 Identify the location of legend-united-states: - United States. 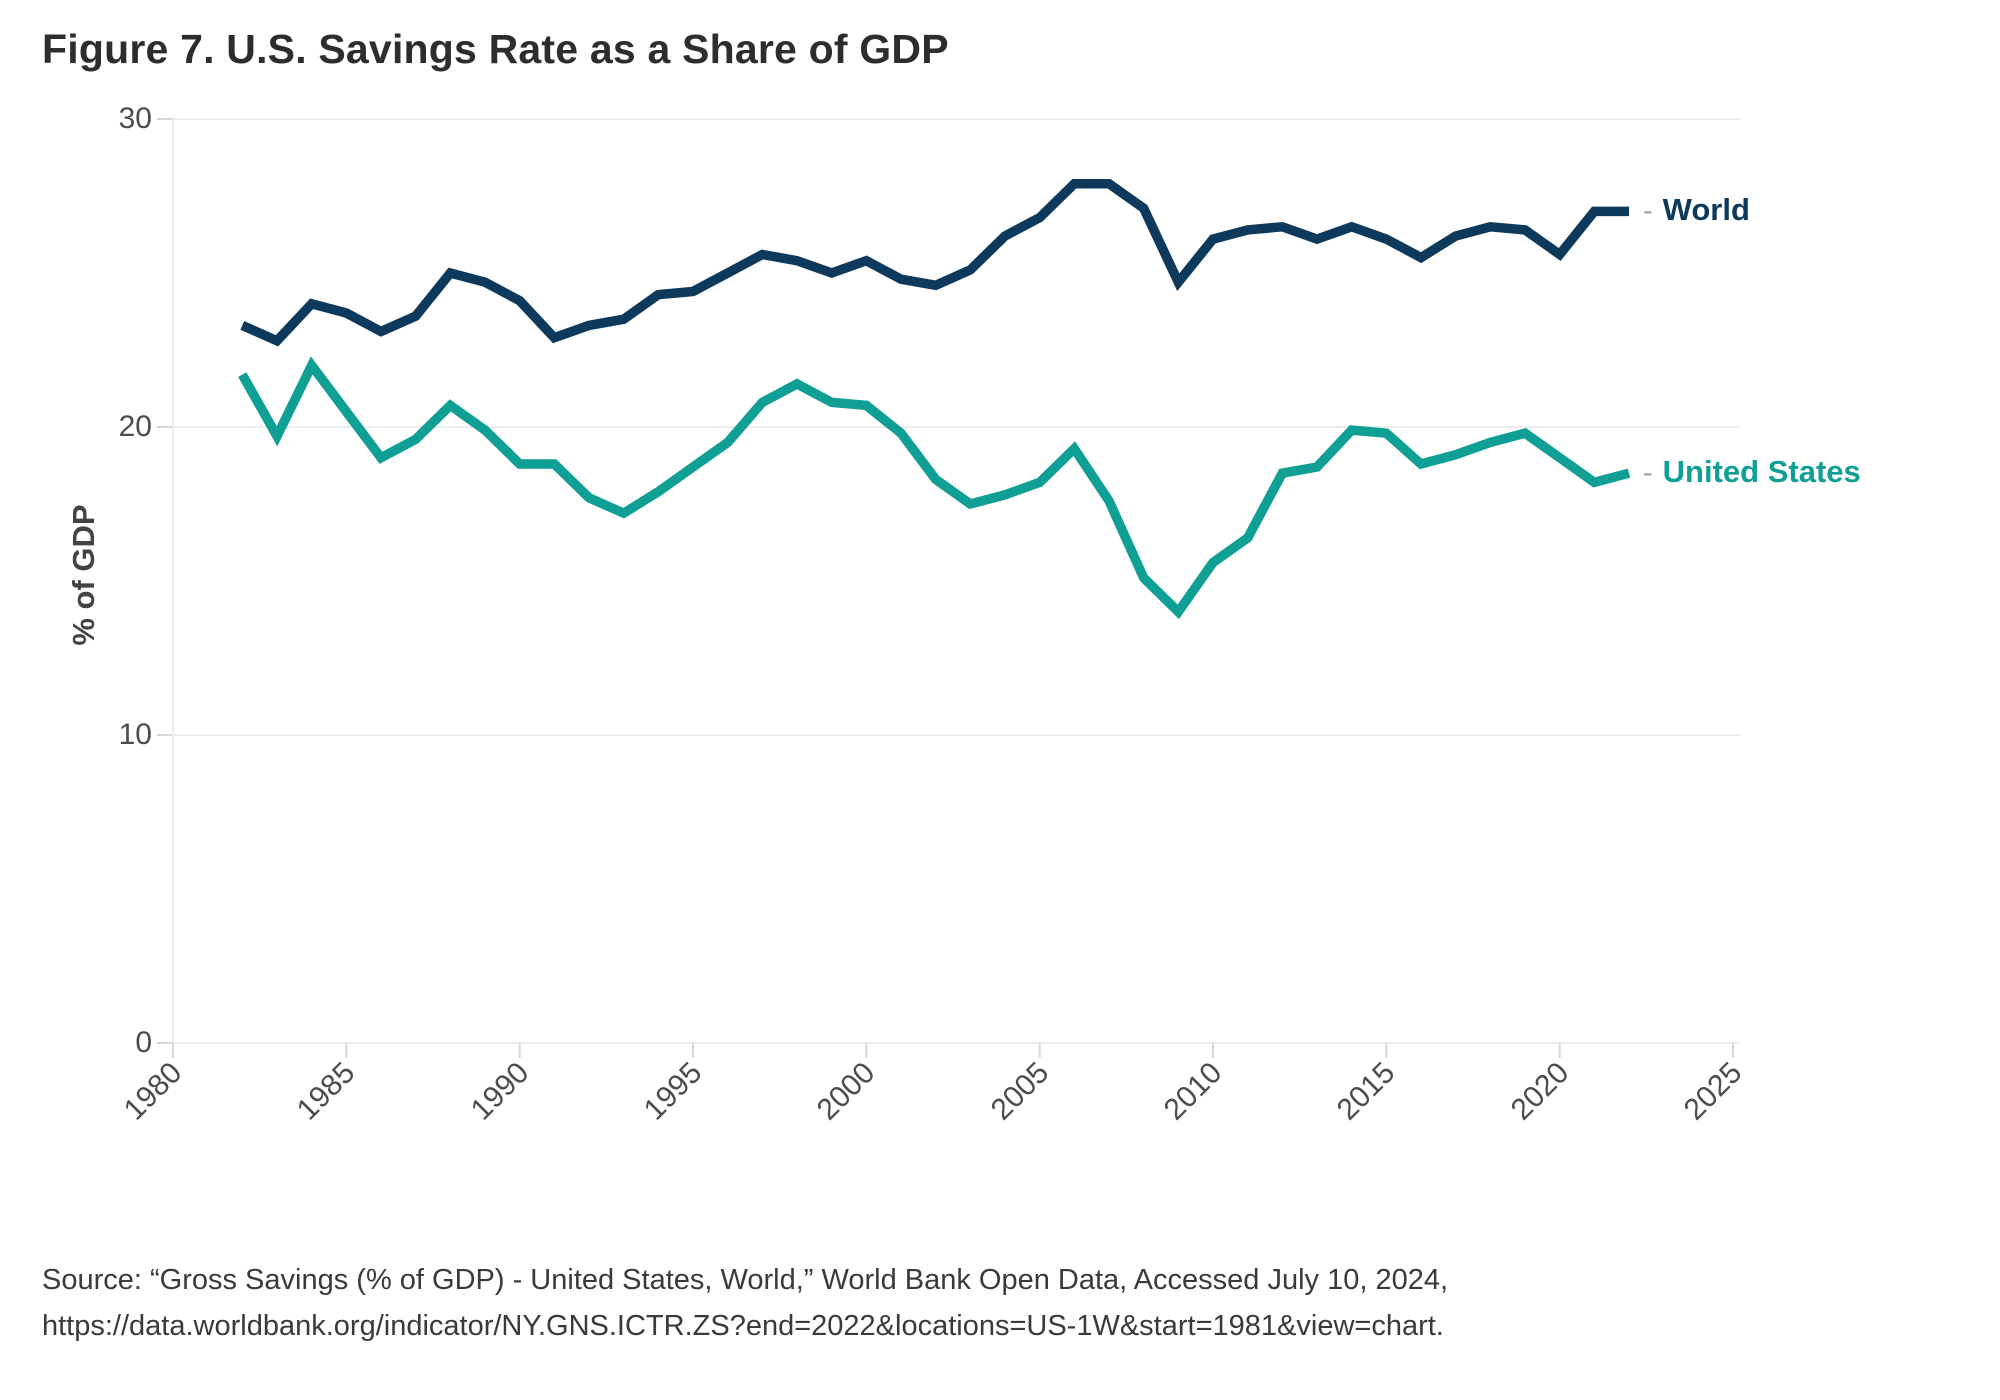
(1752, 472).